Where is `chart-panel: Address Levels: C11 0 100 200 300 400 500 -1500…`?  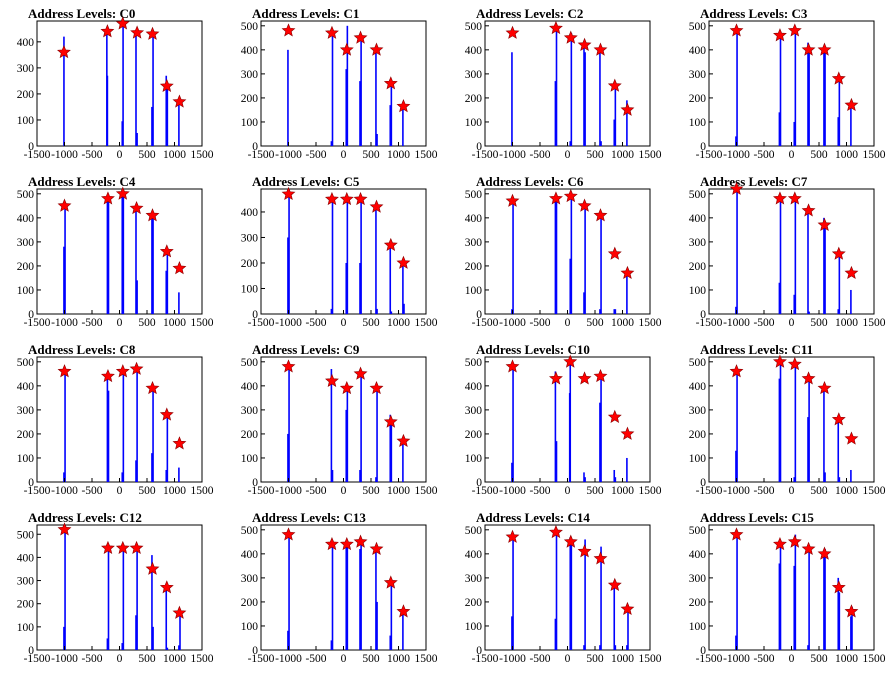 chart-panel: Address Levels: C11 0 100 200 300 400 500 -1500… is located at coordinates (787, 419).